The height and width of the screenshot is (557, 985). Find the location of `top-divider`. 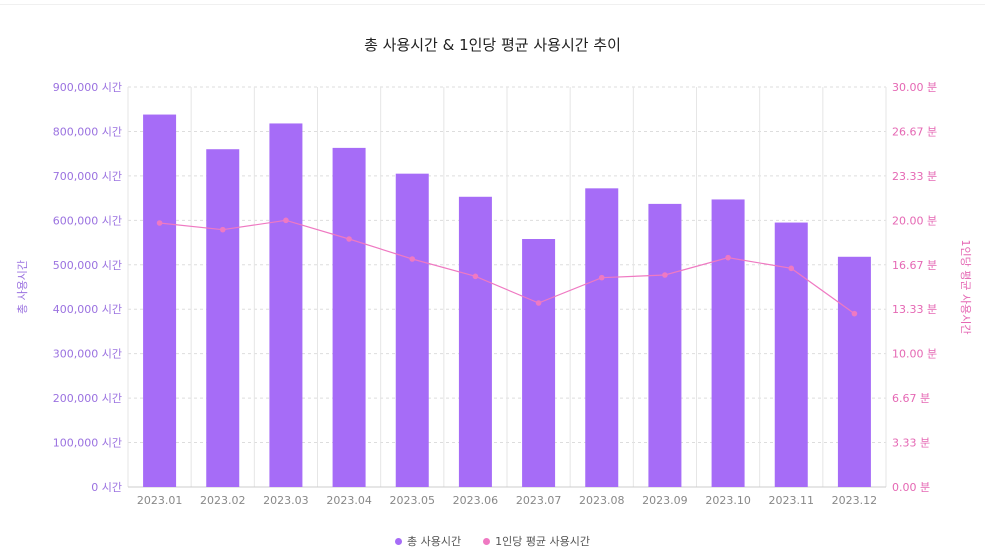

top-divider is located at coordinates (492, 4).